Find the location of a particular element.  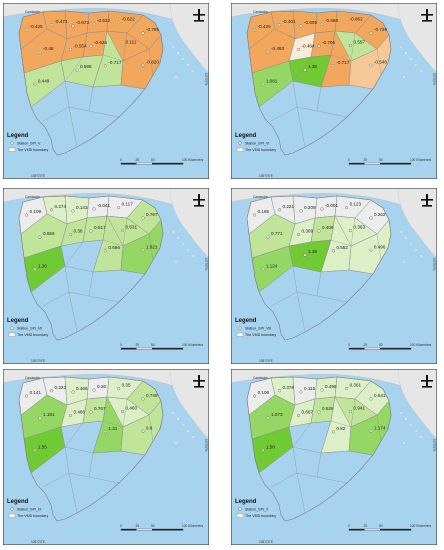

spi-value-label: 0.141 is located at coordinates (36, 392).